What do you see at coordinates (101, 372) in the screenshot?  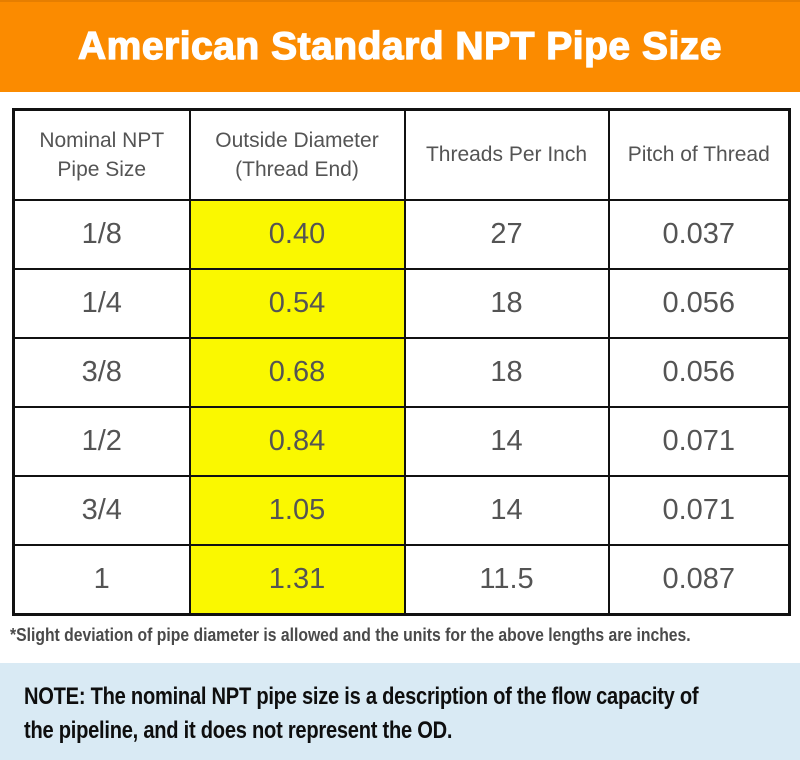 I see `table-cell-size: 3/8` at bounding box center [101, 372].